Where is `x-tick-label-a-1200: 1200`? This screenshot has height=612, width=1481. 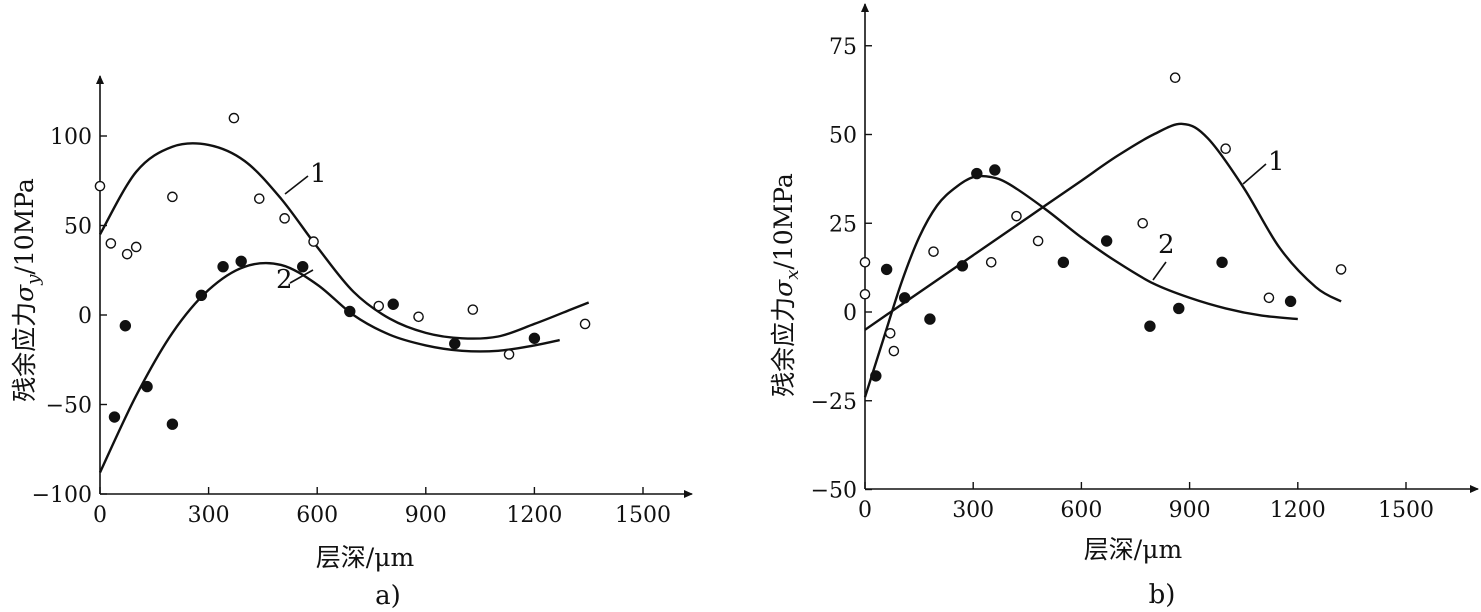
x-tick-label-a-1200: 1200 is located at coordinates (534, 515).